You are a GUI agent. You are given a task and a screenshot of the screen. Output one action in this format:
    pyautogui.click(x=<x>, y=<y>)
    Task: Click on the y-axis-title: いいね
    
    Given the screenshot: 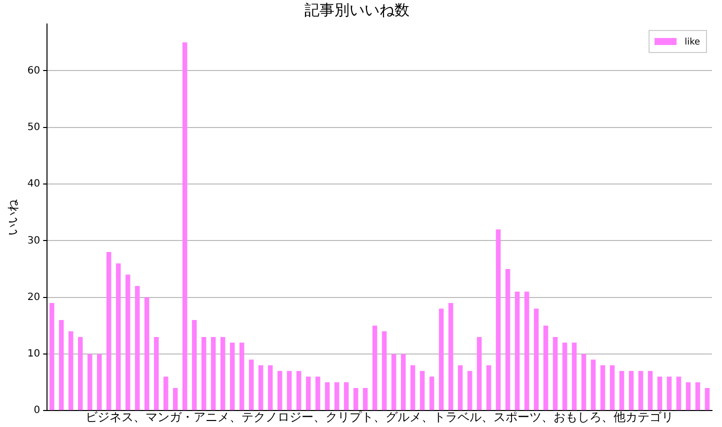 What is the action you would take?
    pyautogui.click(x=12, y=217)
    